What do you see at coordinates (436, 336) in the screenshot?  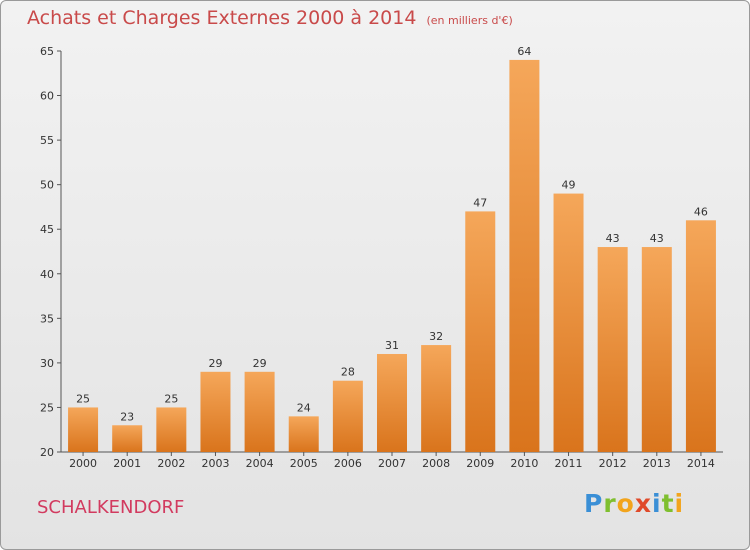 I see `data-label: 32` at bounding box center [436, 336].